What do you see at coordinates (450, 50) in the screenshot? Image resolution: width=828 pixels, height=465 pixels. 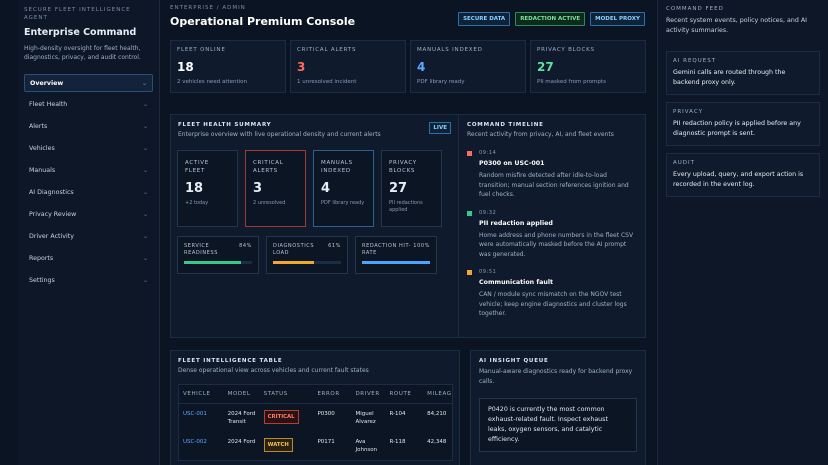 I see `kpi-label: MANUALS INDEXED` at bounding box center [450, 50].